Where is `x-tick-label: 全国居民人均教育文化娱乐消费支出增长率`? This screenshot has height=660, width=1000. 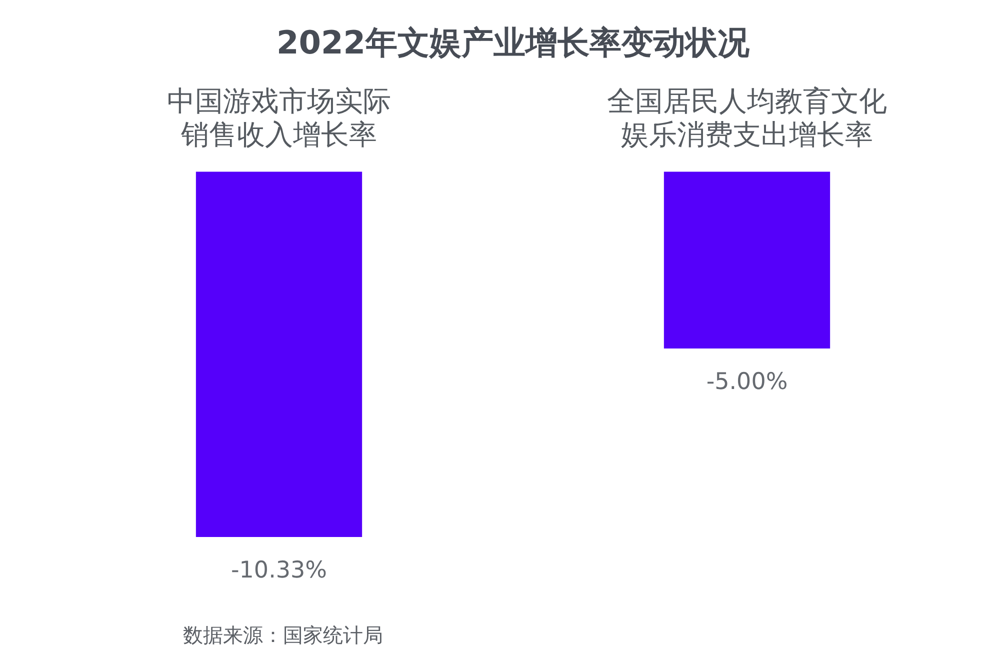
x-tick-label: 全国居民人均教育文化娱乐消费支出增长率 is located at coordinates (747, 118).